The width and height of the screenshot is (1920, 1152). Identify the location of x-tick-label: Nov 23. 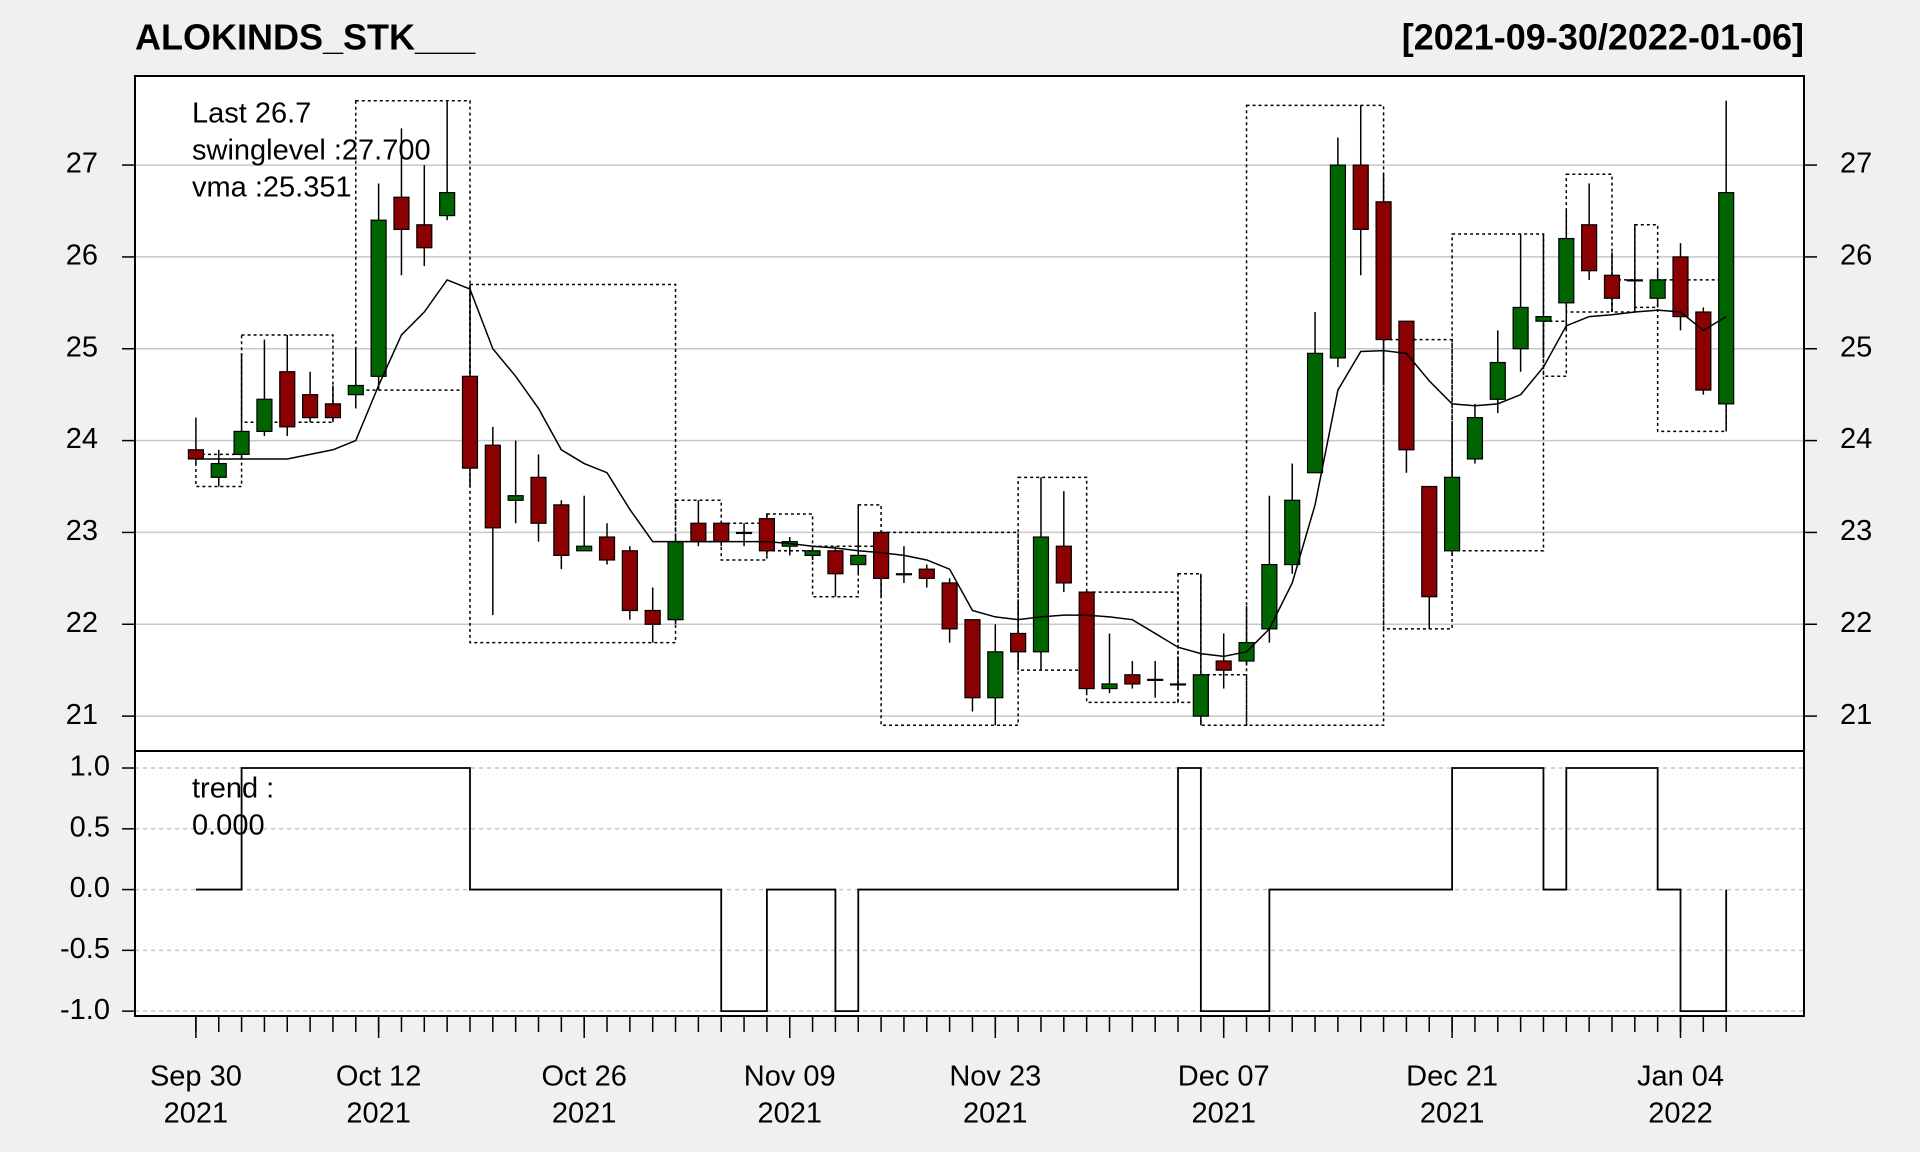
(995, 1077).